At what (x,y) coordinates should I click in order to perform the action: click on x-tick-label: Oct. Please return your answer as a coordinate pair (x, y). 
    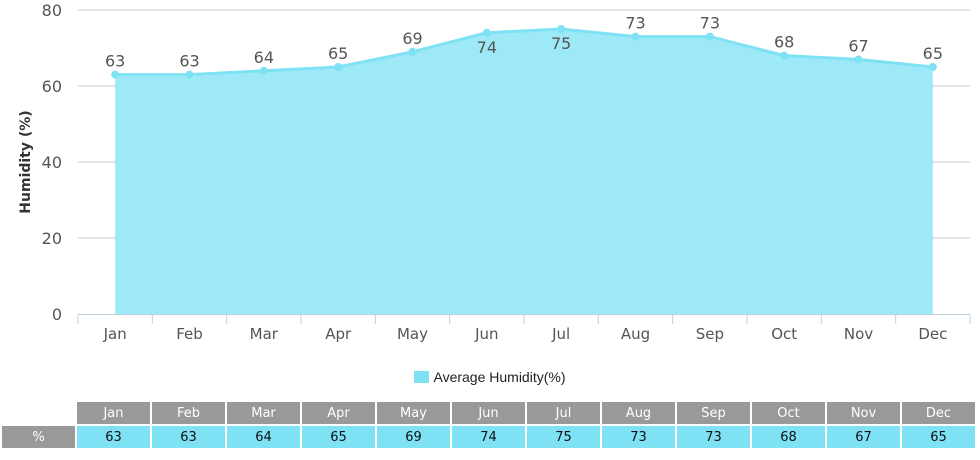
    Looking at the image, I should click on (784, 334).